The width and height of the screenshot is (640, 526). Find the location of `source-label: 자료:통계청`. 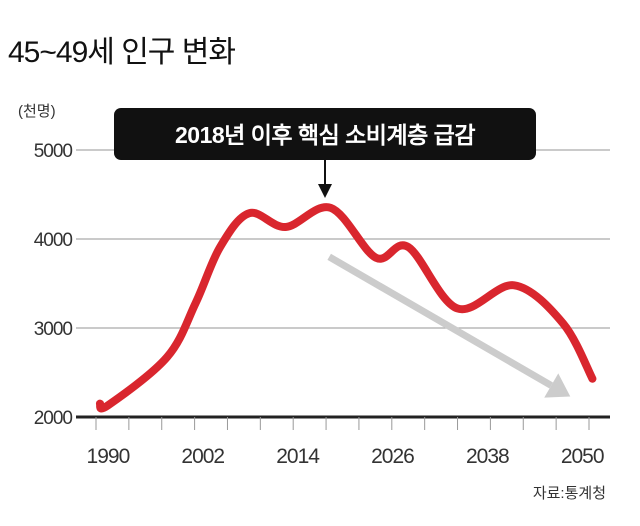

source-label: 자료:통계청 is located at coordinates (569, 493).